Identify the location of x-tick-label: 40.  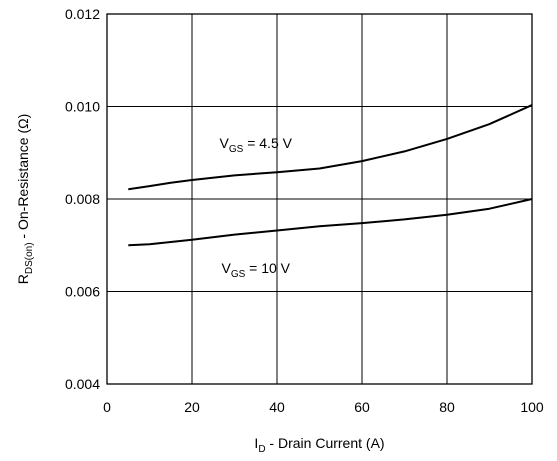
(277, 407).